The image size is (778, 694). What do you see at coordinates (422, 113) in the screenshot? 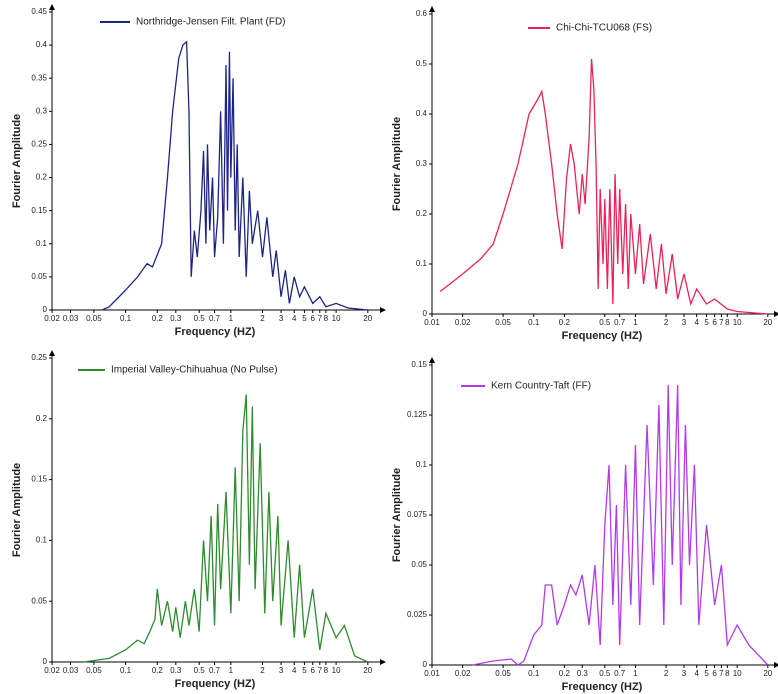
I see `y-tick-label: 0.4` at bounding box center [422, 113].